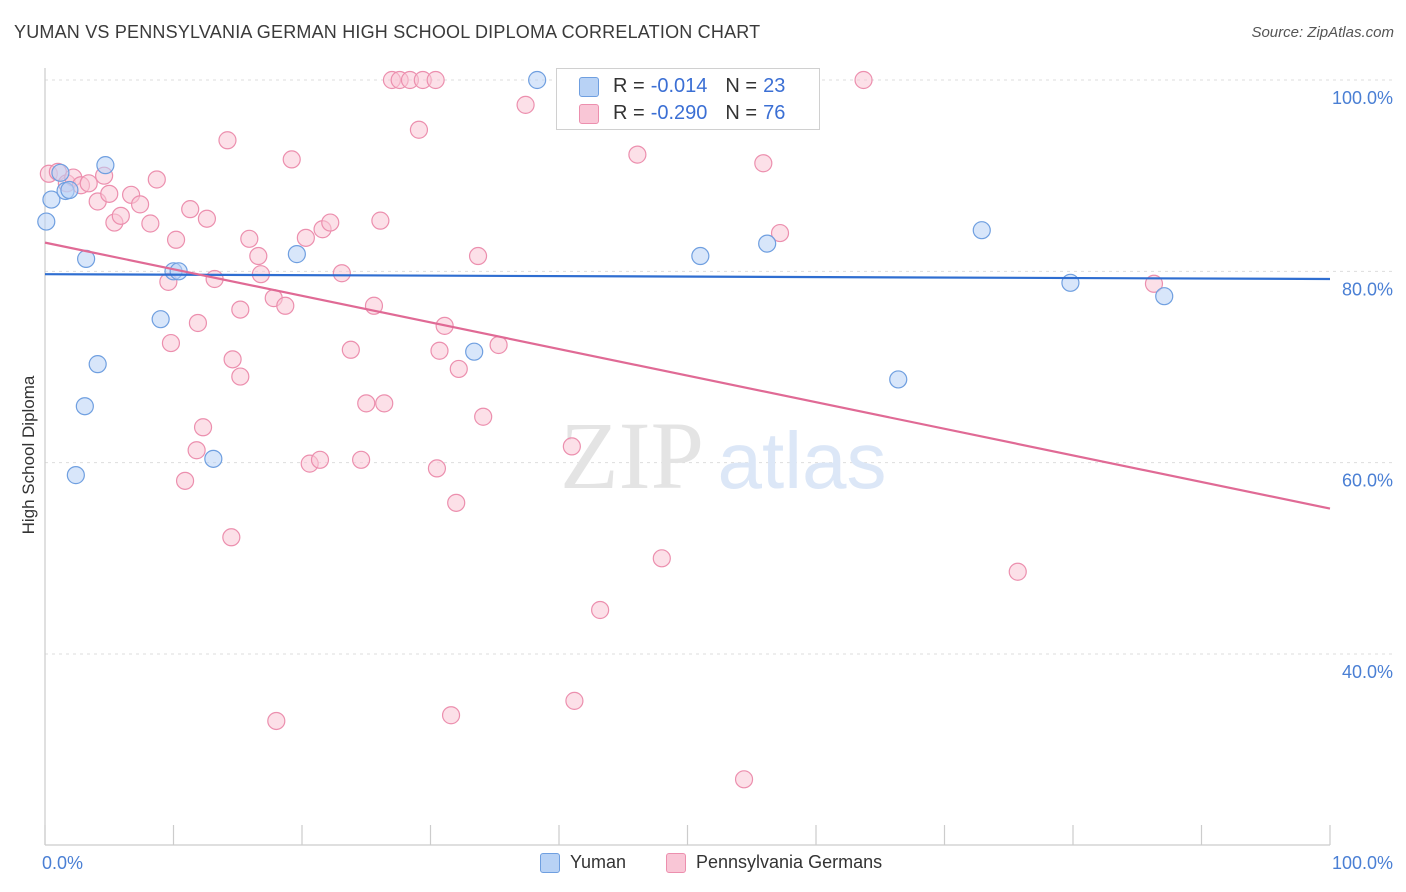 Image resolution: width=1406 pixels, height=892 pixels. I want to click on legend-item-pennsylvania-germans: Pennsylvania Germans, so click(774, 862).